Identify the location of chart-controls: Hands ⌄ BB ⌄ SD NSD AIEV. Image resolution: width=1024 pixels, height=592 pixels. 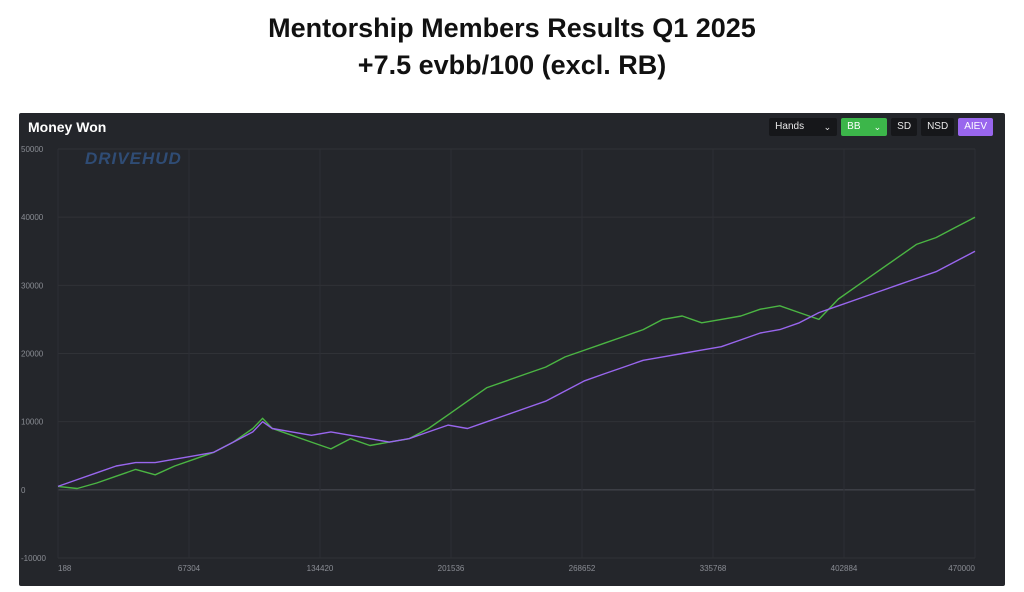
(881, 127).